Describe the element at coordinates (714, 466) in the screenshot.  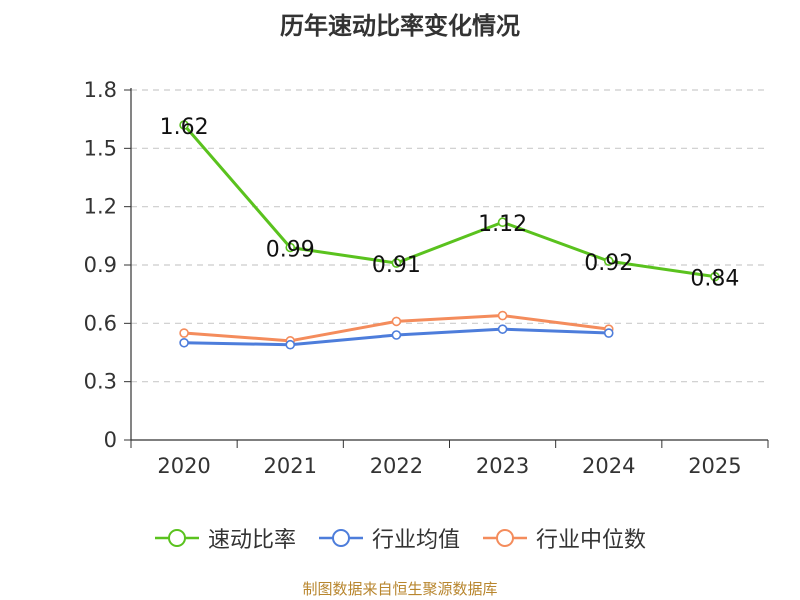
I see `x-tick-label: 2025` at that location.